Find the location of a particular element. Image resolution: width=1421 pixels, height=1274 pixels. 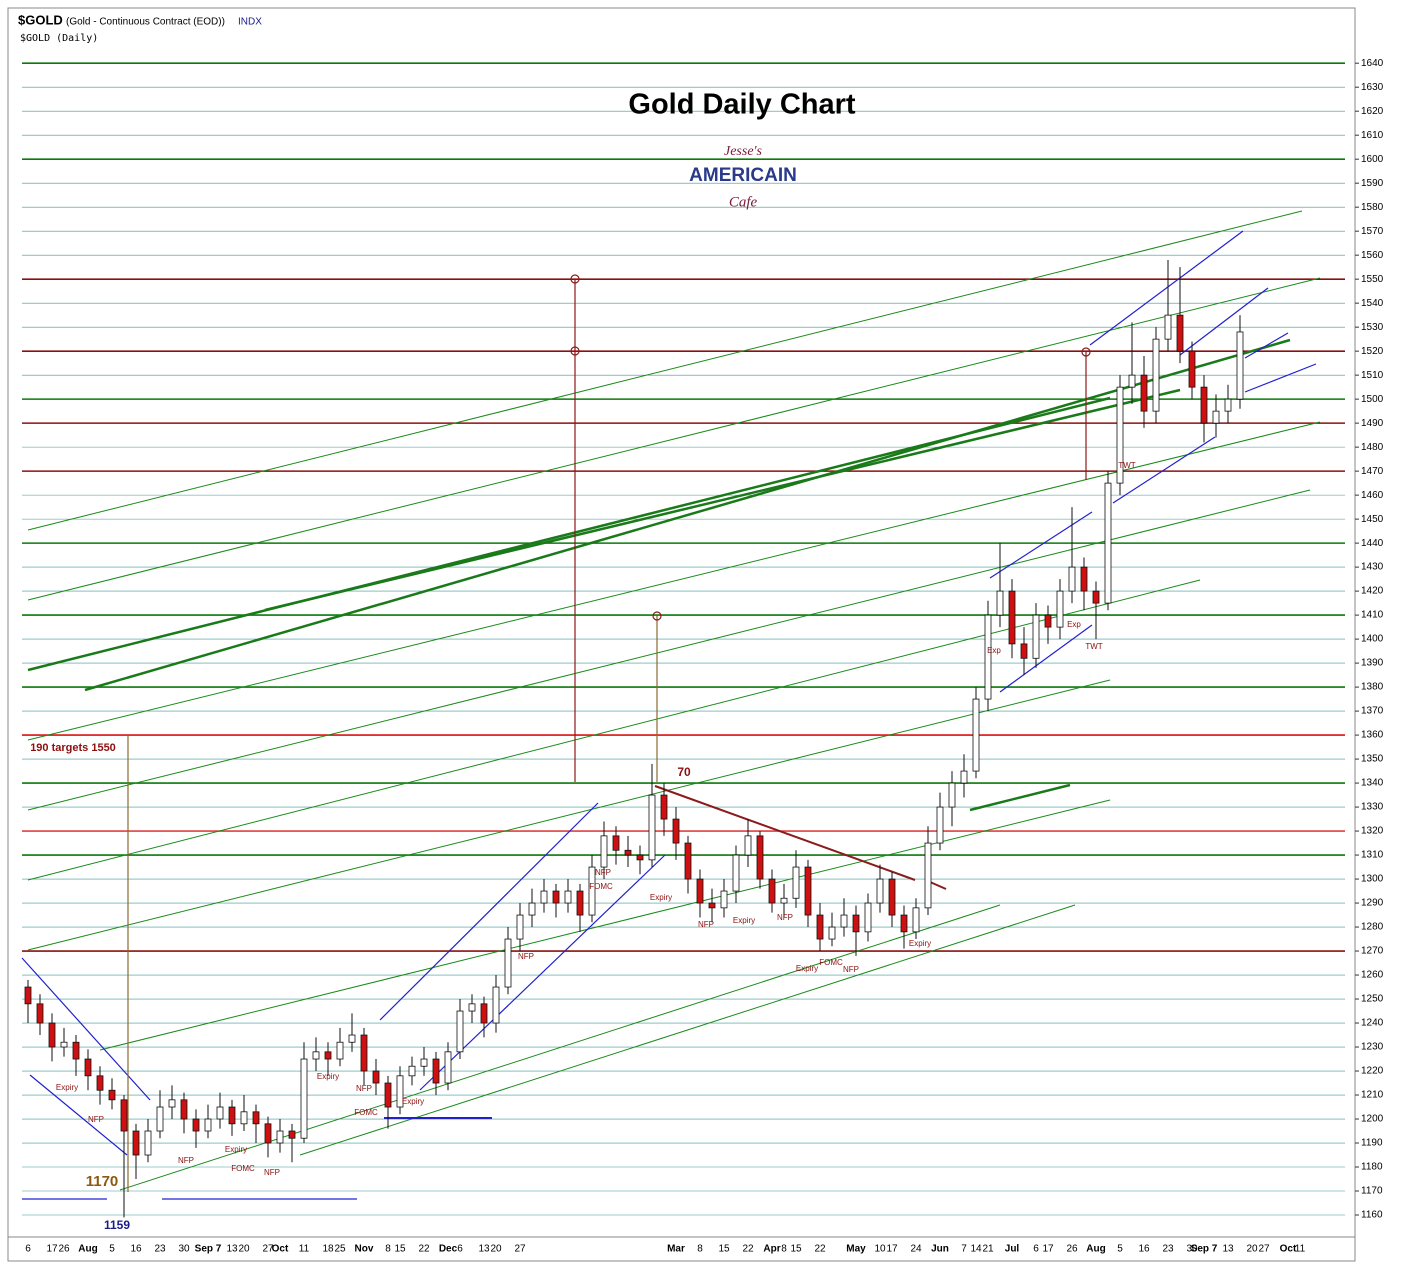

x-tick-label: 25 is located at coordinates (340, 1249).